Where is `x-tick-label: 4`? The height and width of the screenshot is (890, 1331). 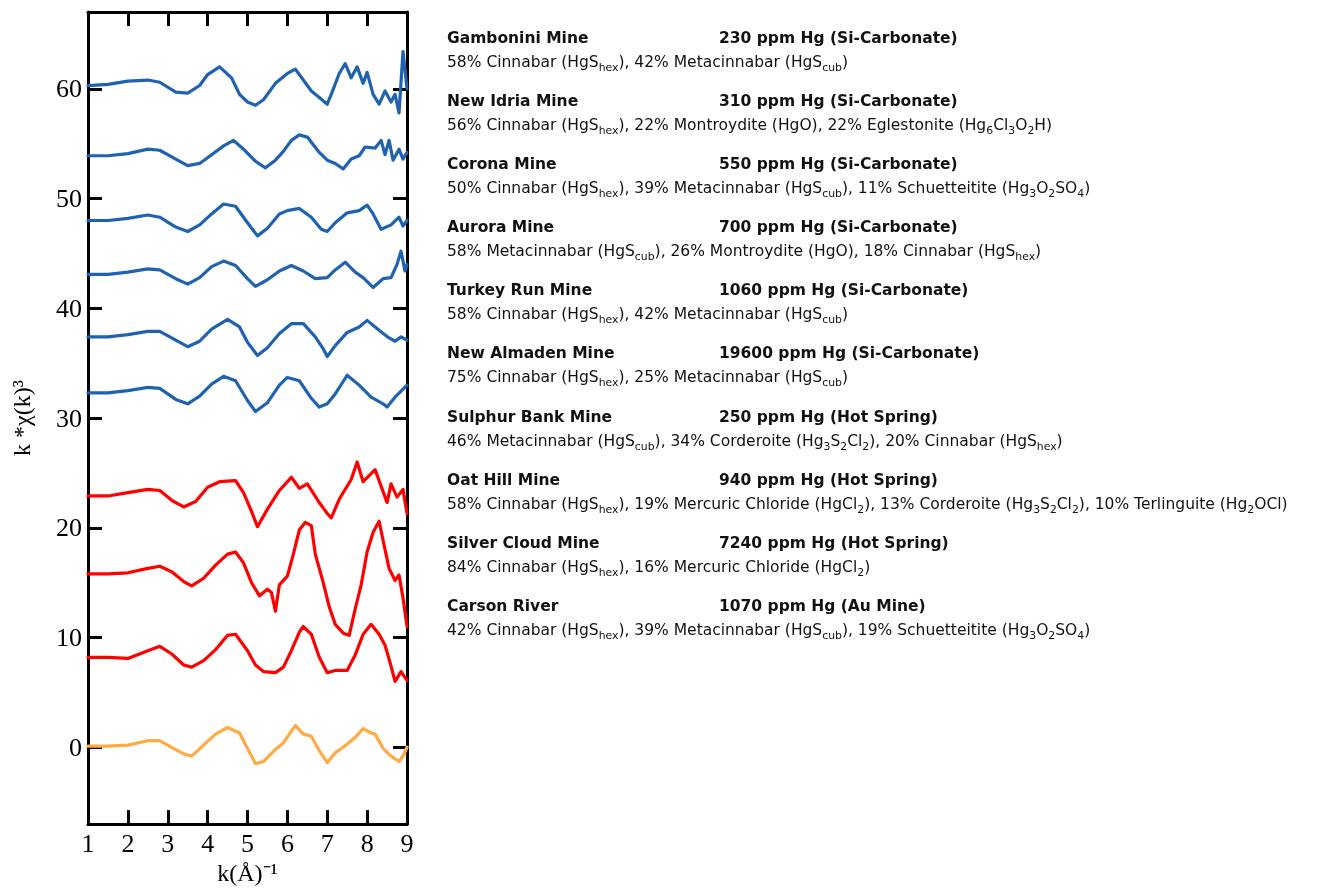 x-tick-label: 4 is located at coordinates (208, 843).